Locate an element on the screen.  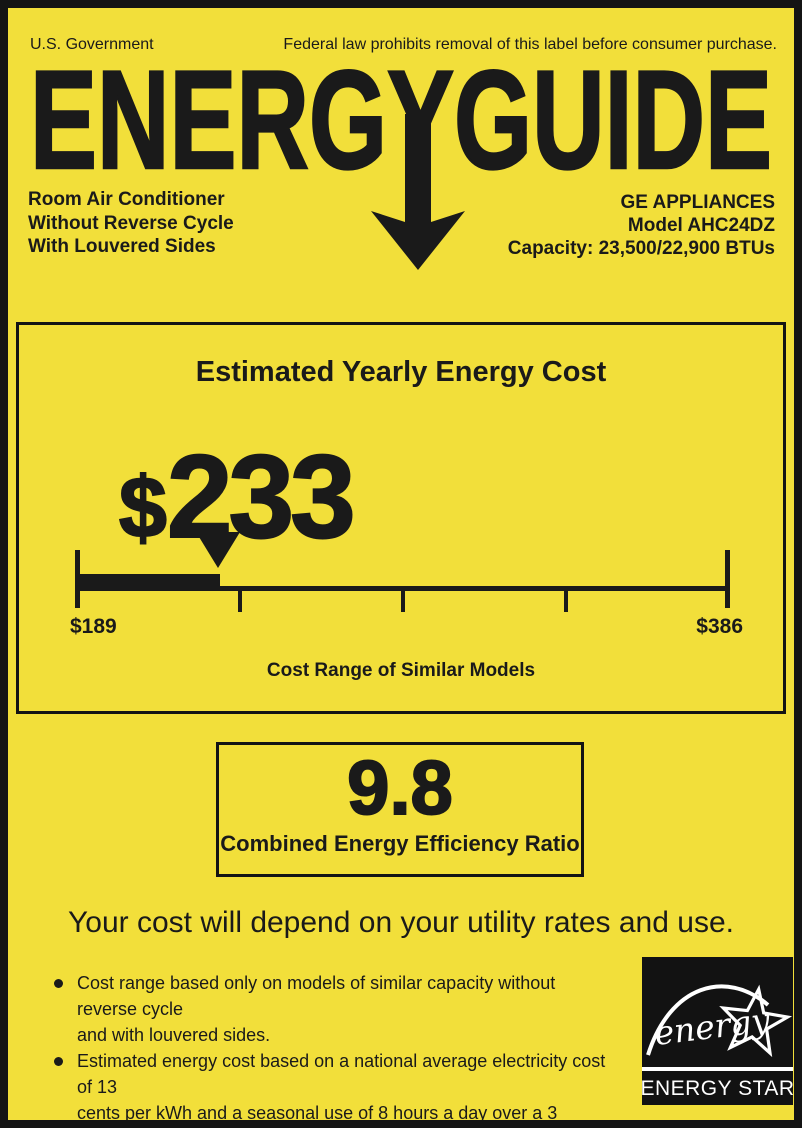
brand-name: GE APPLIANCES is located at coordinates (698, 202).